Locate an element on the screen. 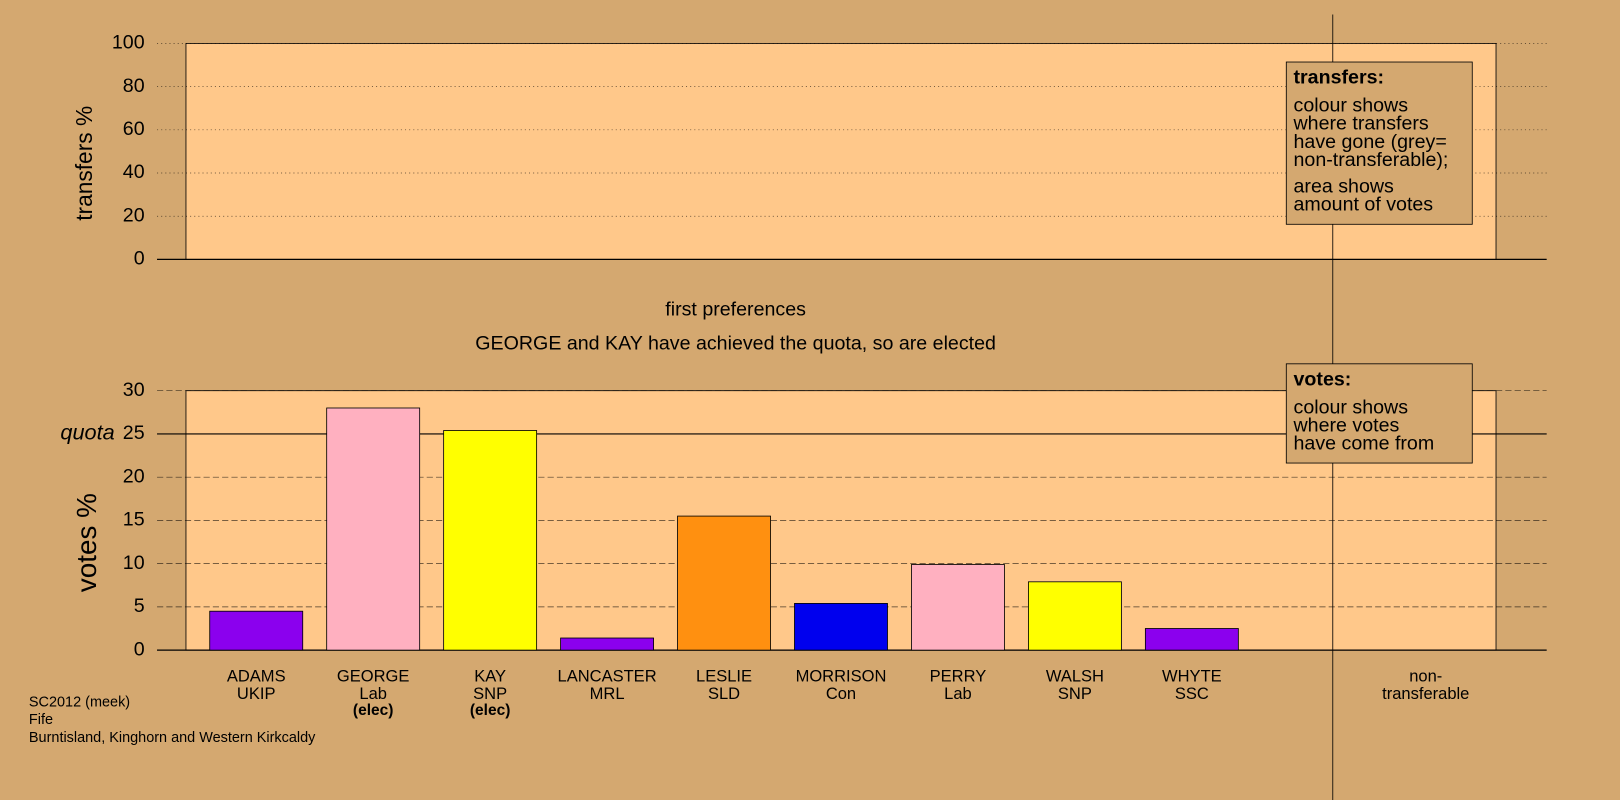 The height and width of the screenshot is (800, 1620). legend-text: non-transferable); is located at coordinates (1371, 160).